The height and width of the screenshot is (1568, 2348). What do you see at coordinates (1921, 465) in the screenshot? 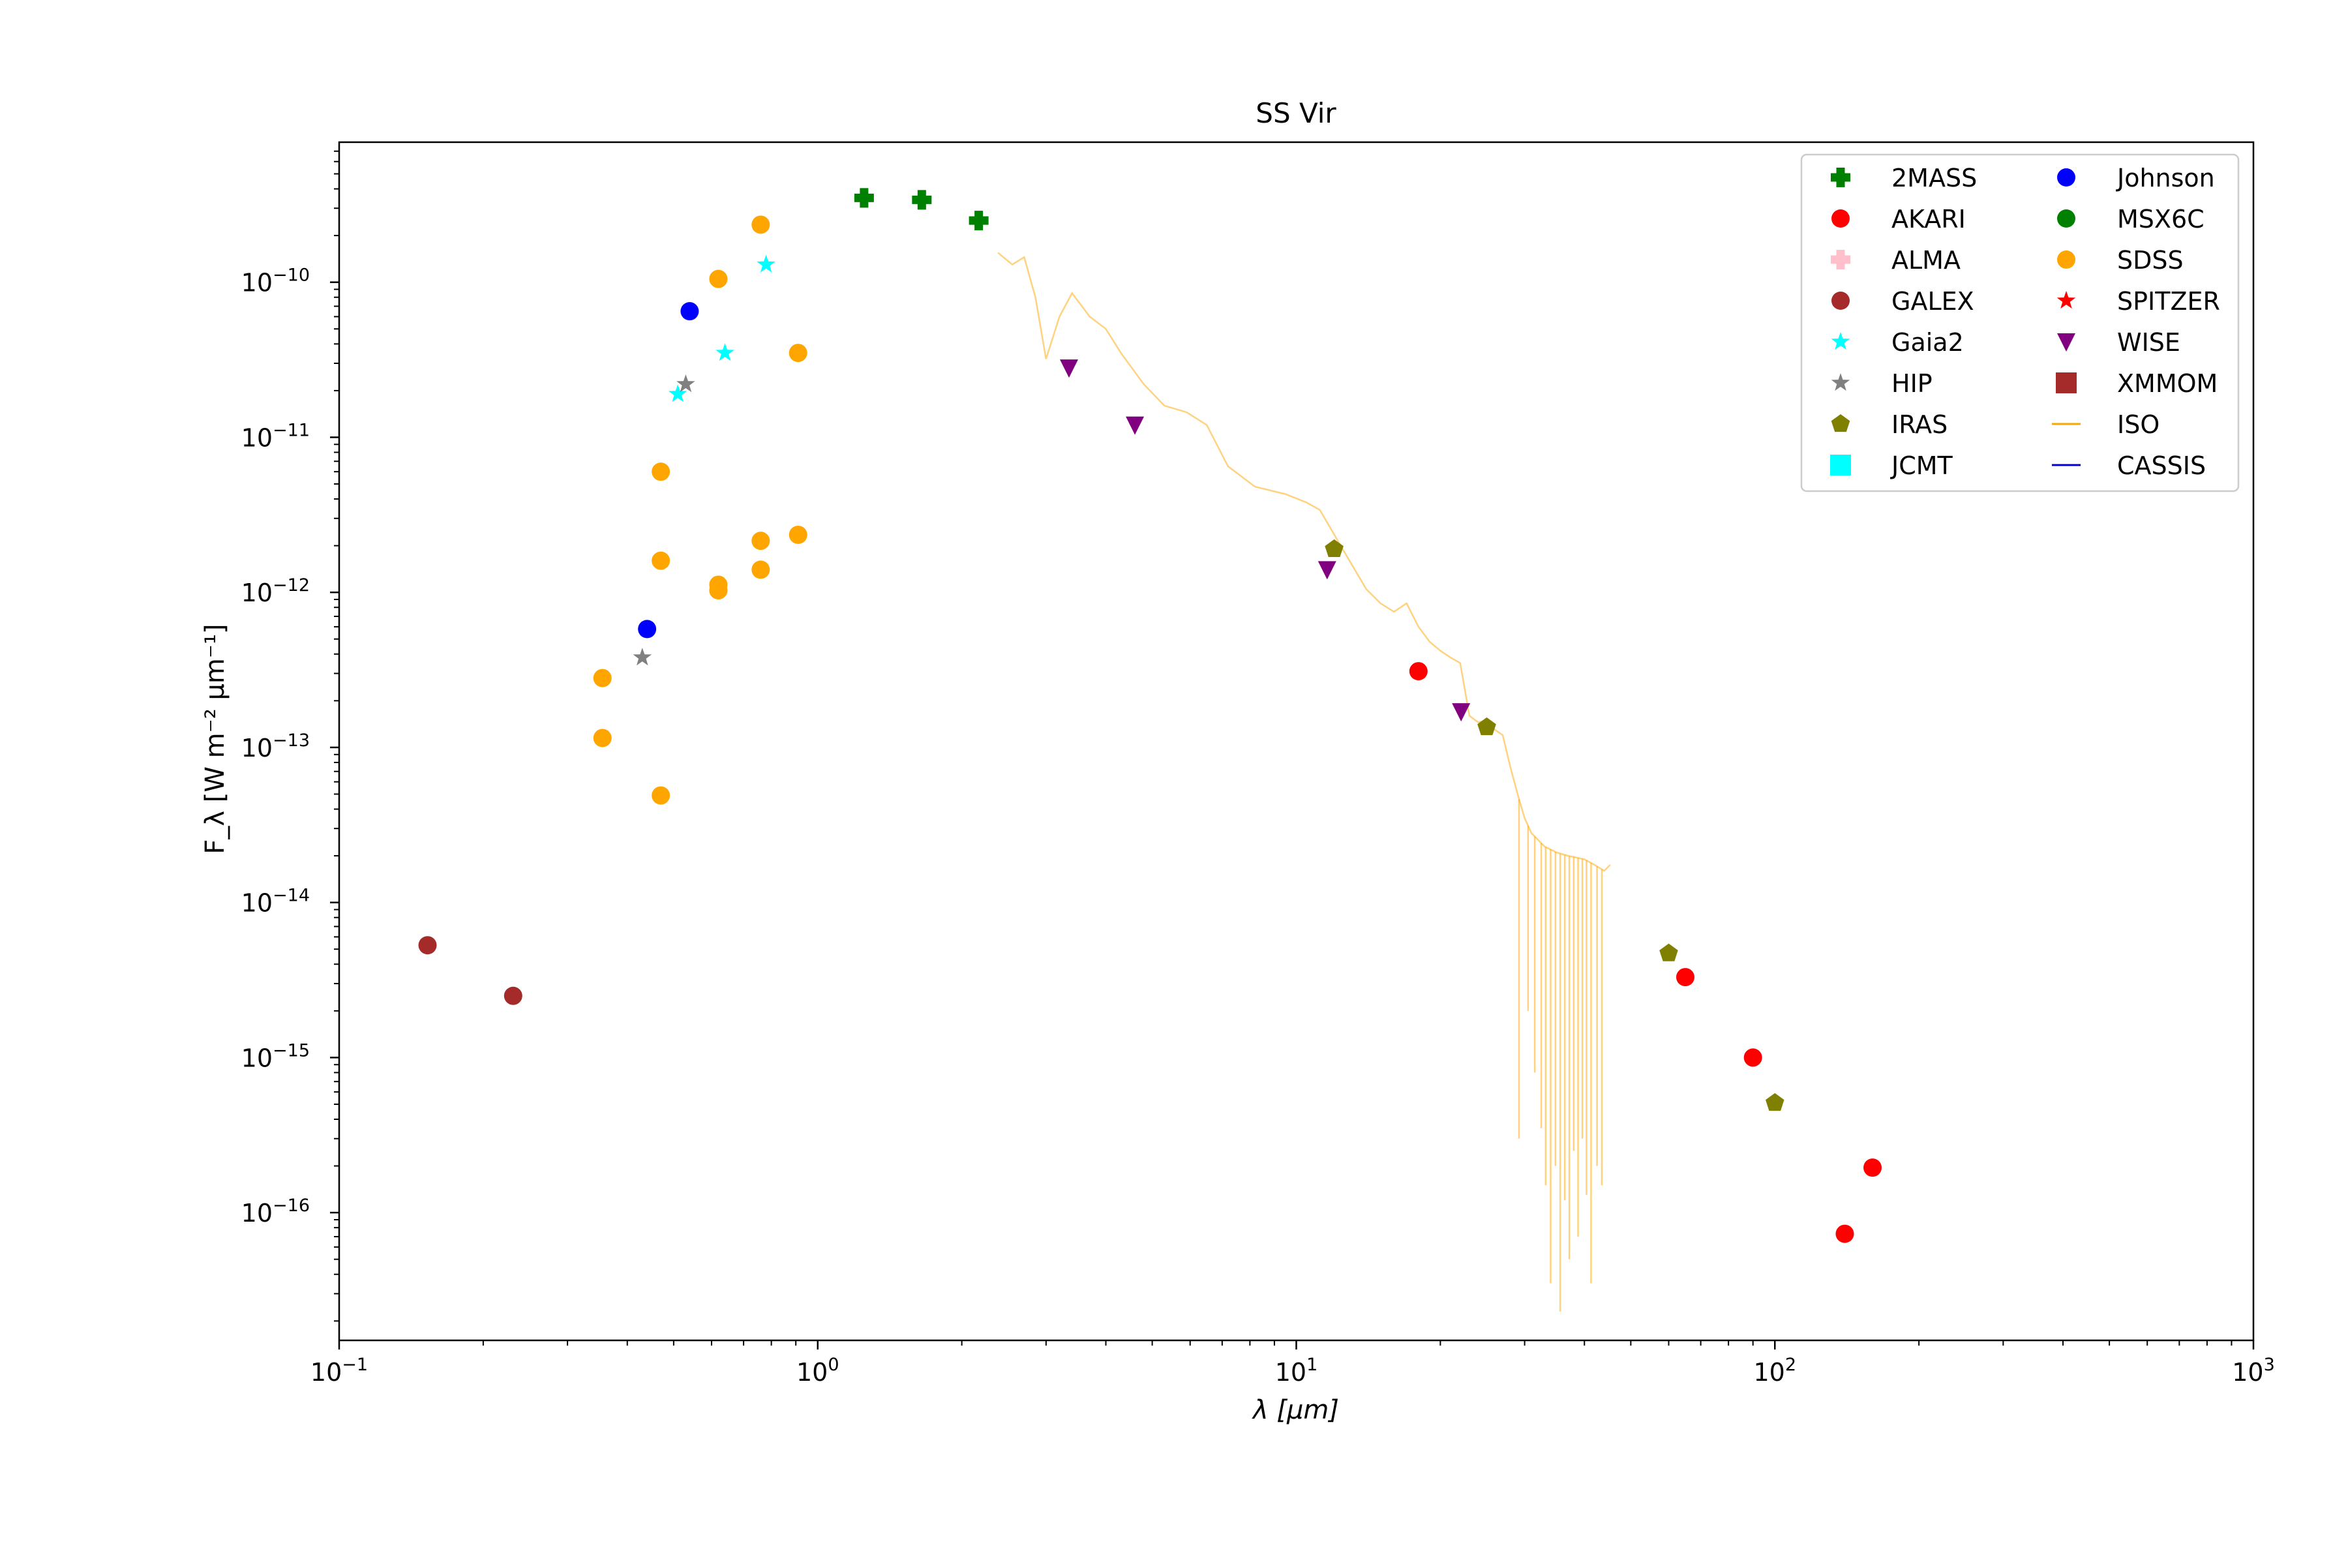
I see `legend-label: JCMT` at bounding box center [1921, 465].